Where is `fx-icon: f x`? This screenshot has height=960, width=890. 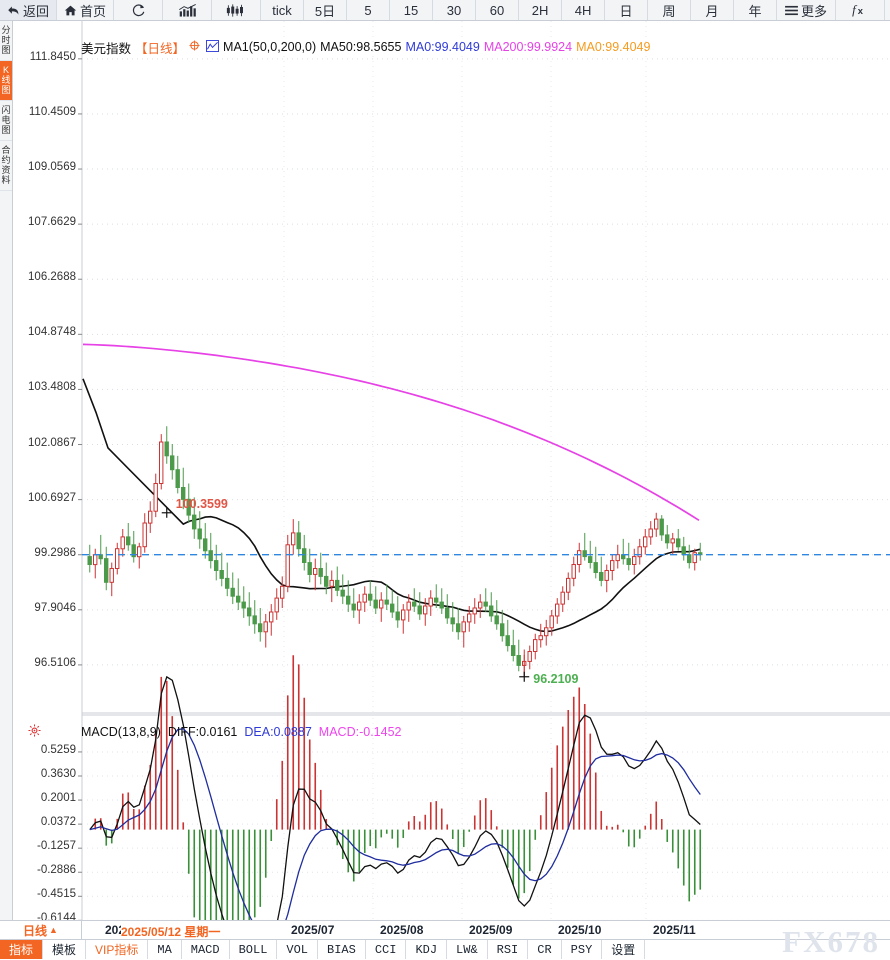
fx-icon: f x is located at coordinates (860, 10).